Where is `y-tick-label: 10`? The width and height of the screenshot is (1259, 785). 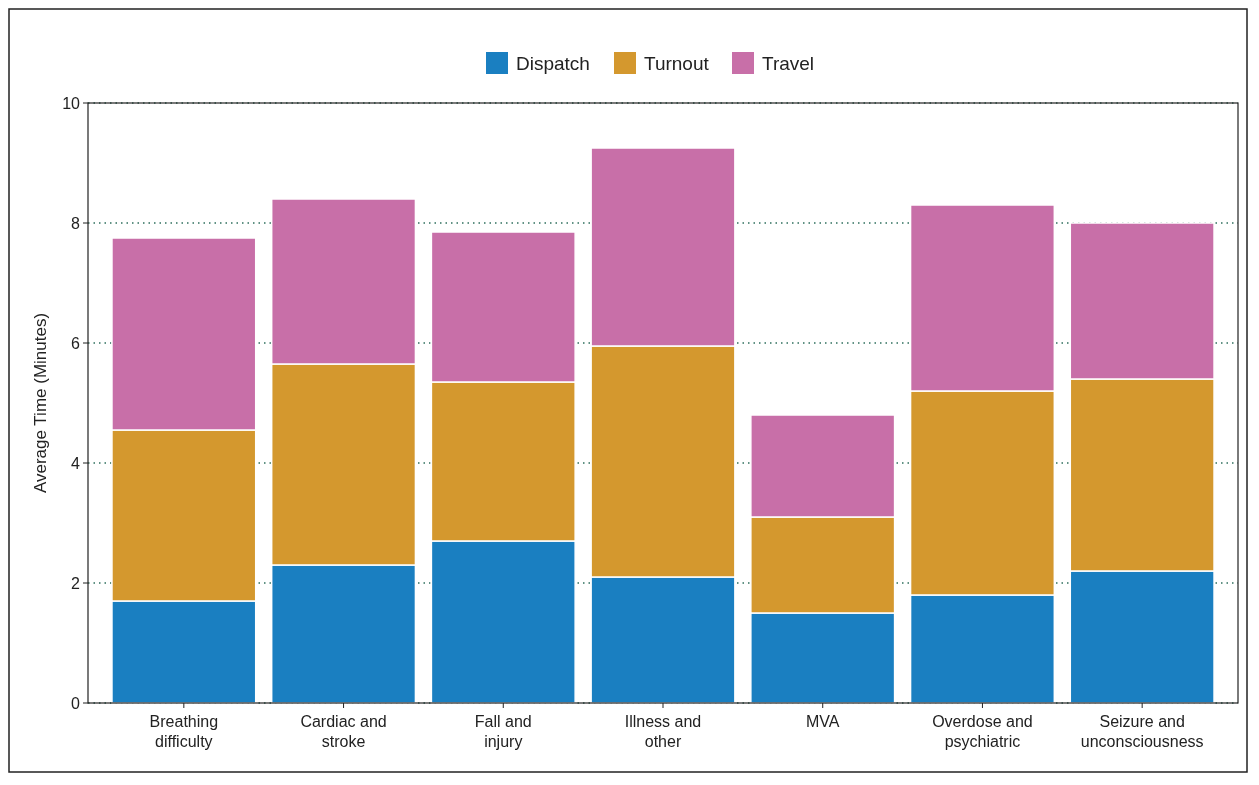
y-tick-label: 10 is located at coordinates (71, 103).